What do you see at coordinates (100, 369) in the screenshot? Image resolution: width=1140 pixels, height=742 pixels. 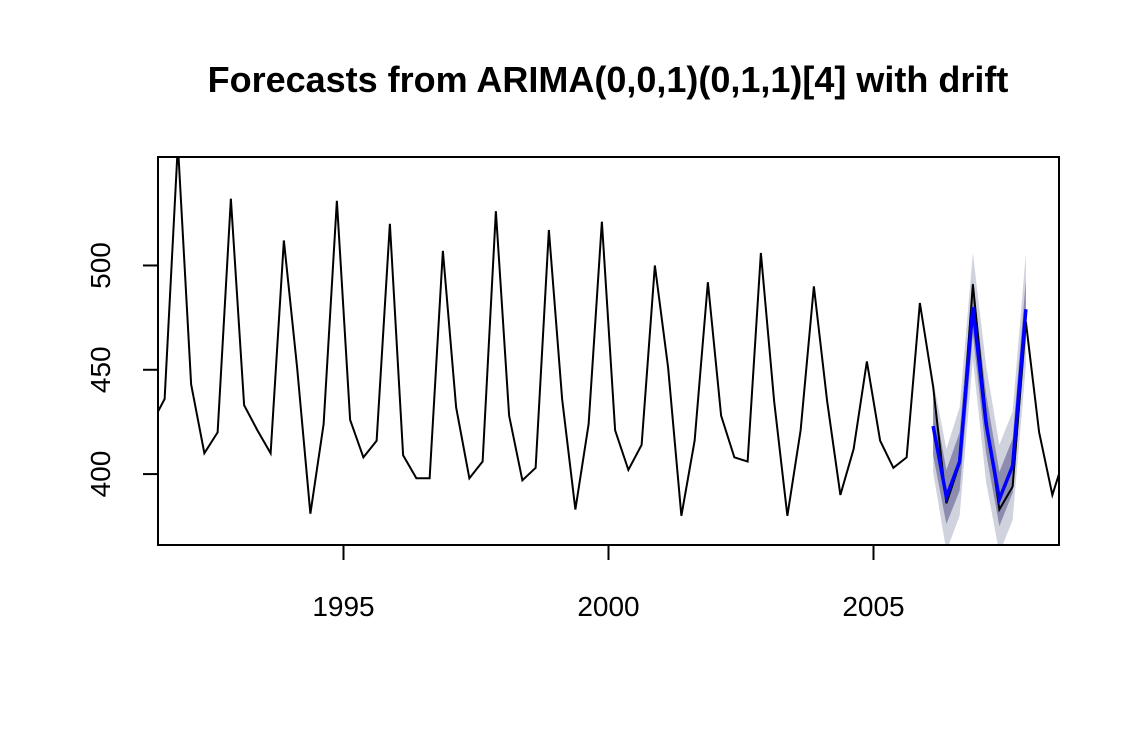 I see `y-tick-label: 450` at bounding box center [100, 369].